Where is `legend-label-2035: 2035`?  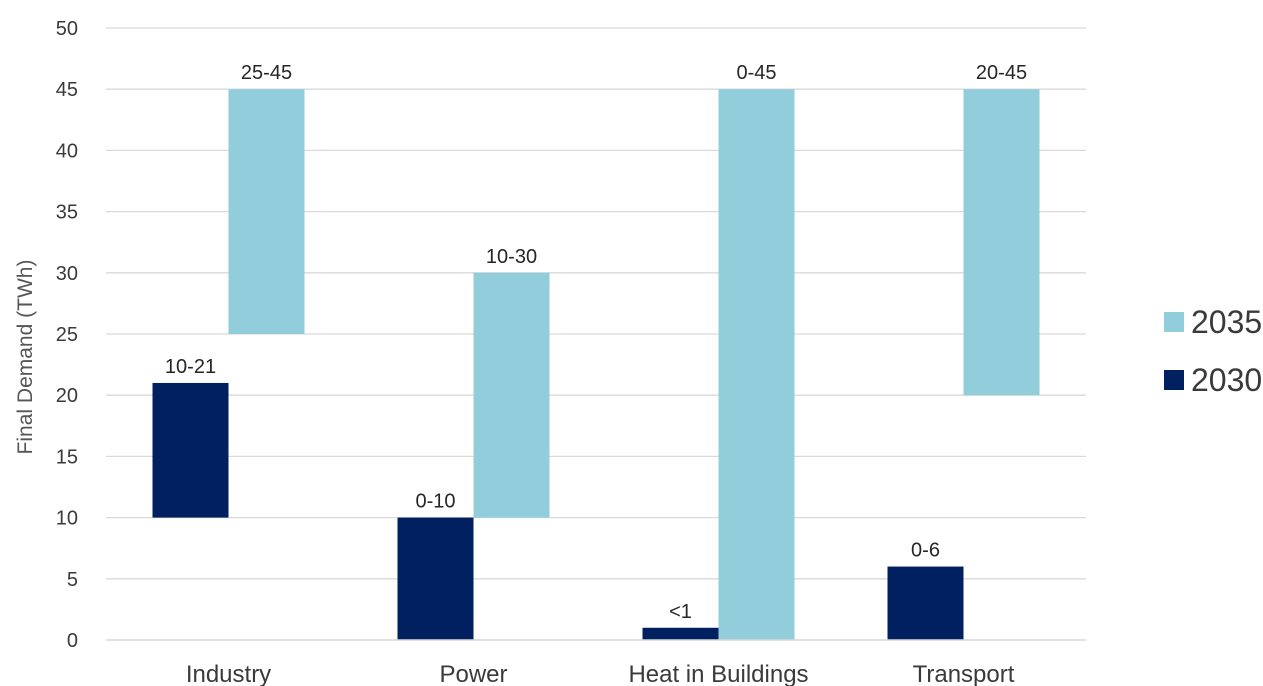
legend-label-2035: 2035 is located at coordinates (1226, 322).